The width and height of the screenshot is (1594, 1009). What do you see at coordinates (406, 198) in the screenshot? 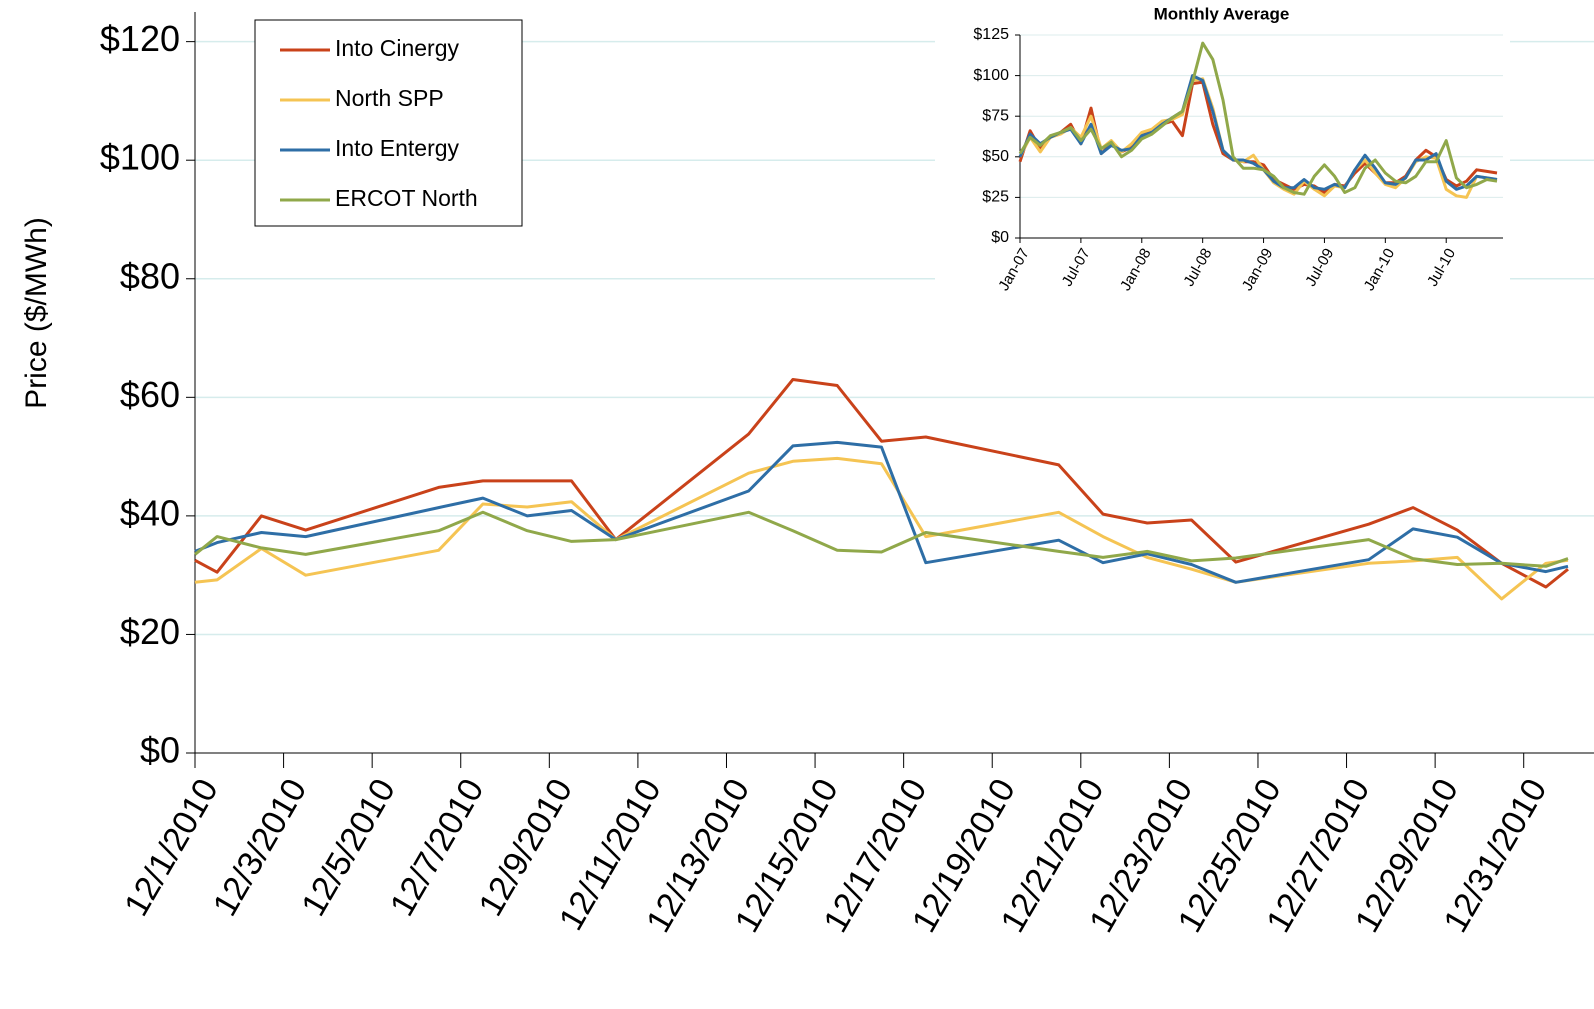
I see `legend-label: ERCOT North` at bounding box center [406, 198].